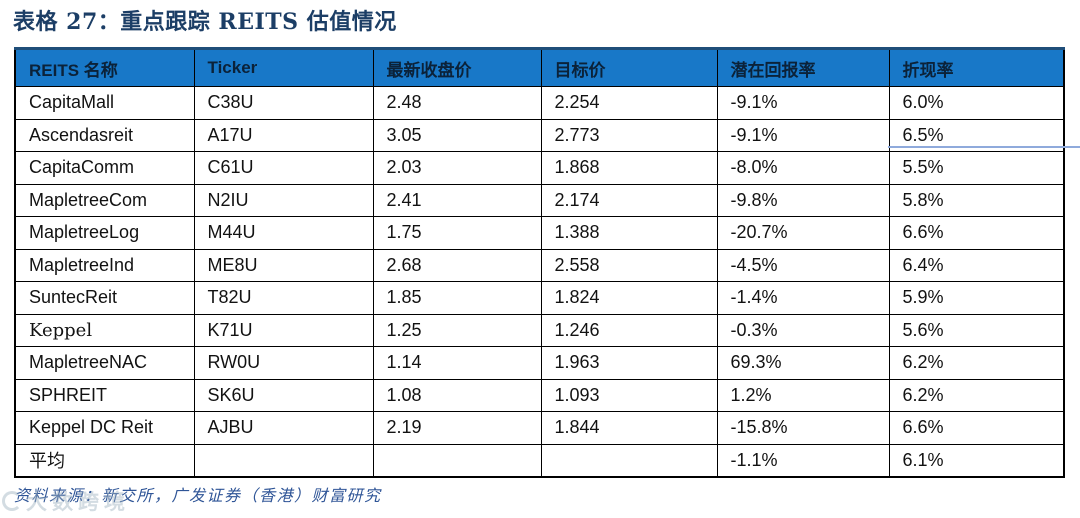 This screenshot has width=1080, height=518. Describe the element at coordinates (283, 330) in the screenshot. I see `table-cell: K71U` at that location.